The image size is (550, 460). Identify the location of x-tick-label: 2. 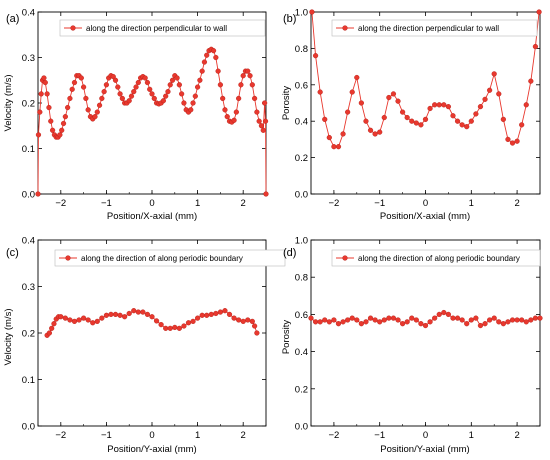
(243, 435).